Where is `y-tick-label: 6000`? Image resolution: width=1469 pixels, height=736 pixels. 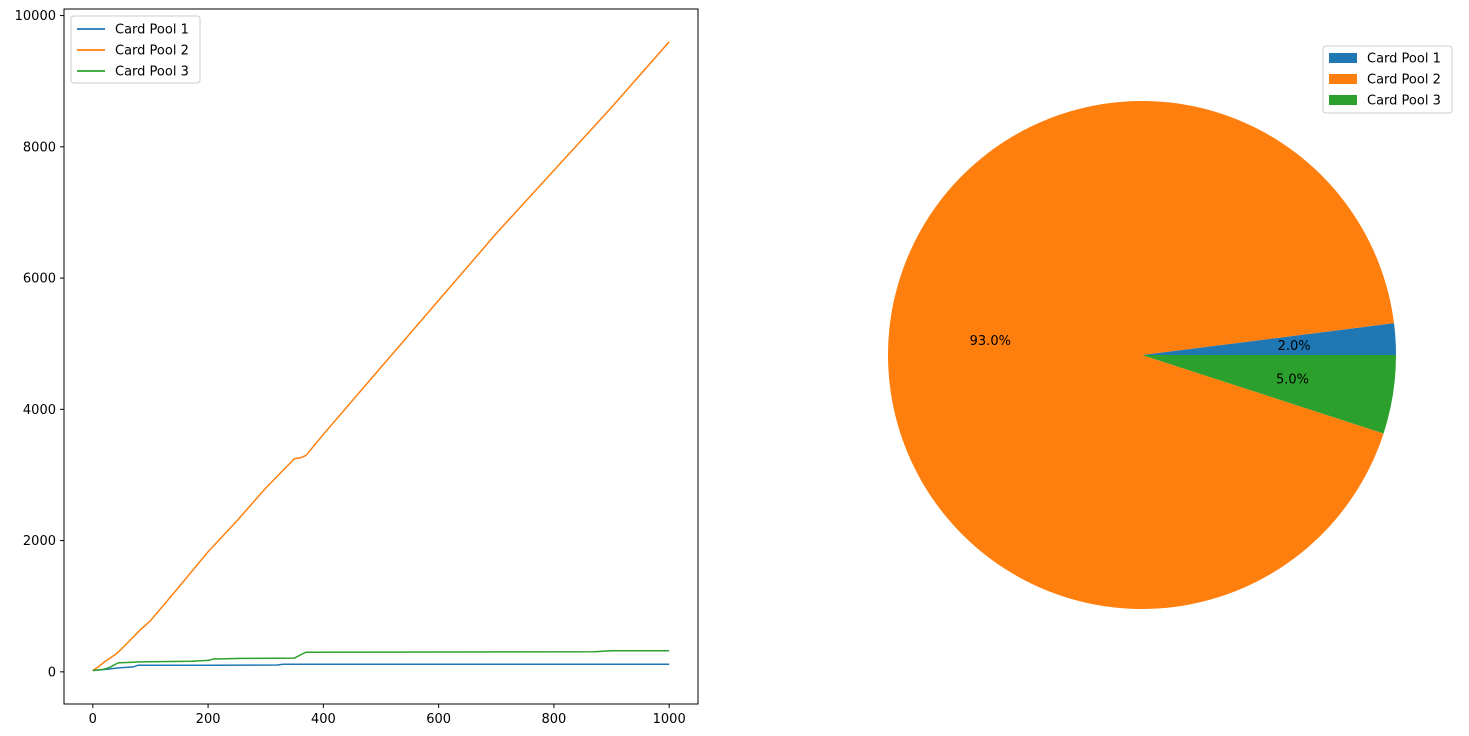 y-tick-label: 6000 is located at coordinates (39, 279).